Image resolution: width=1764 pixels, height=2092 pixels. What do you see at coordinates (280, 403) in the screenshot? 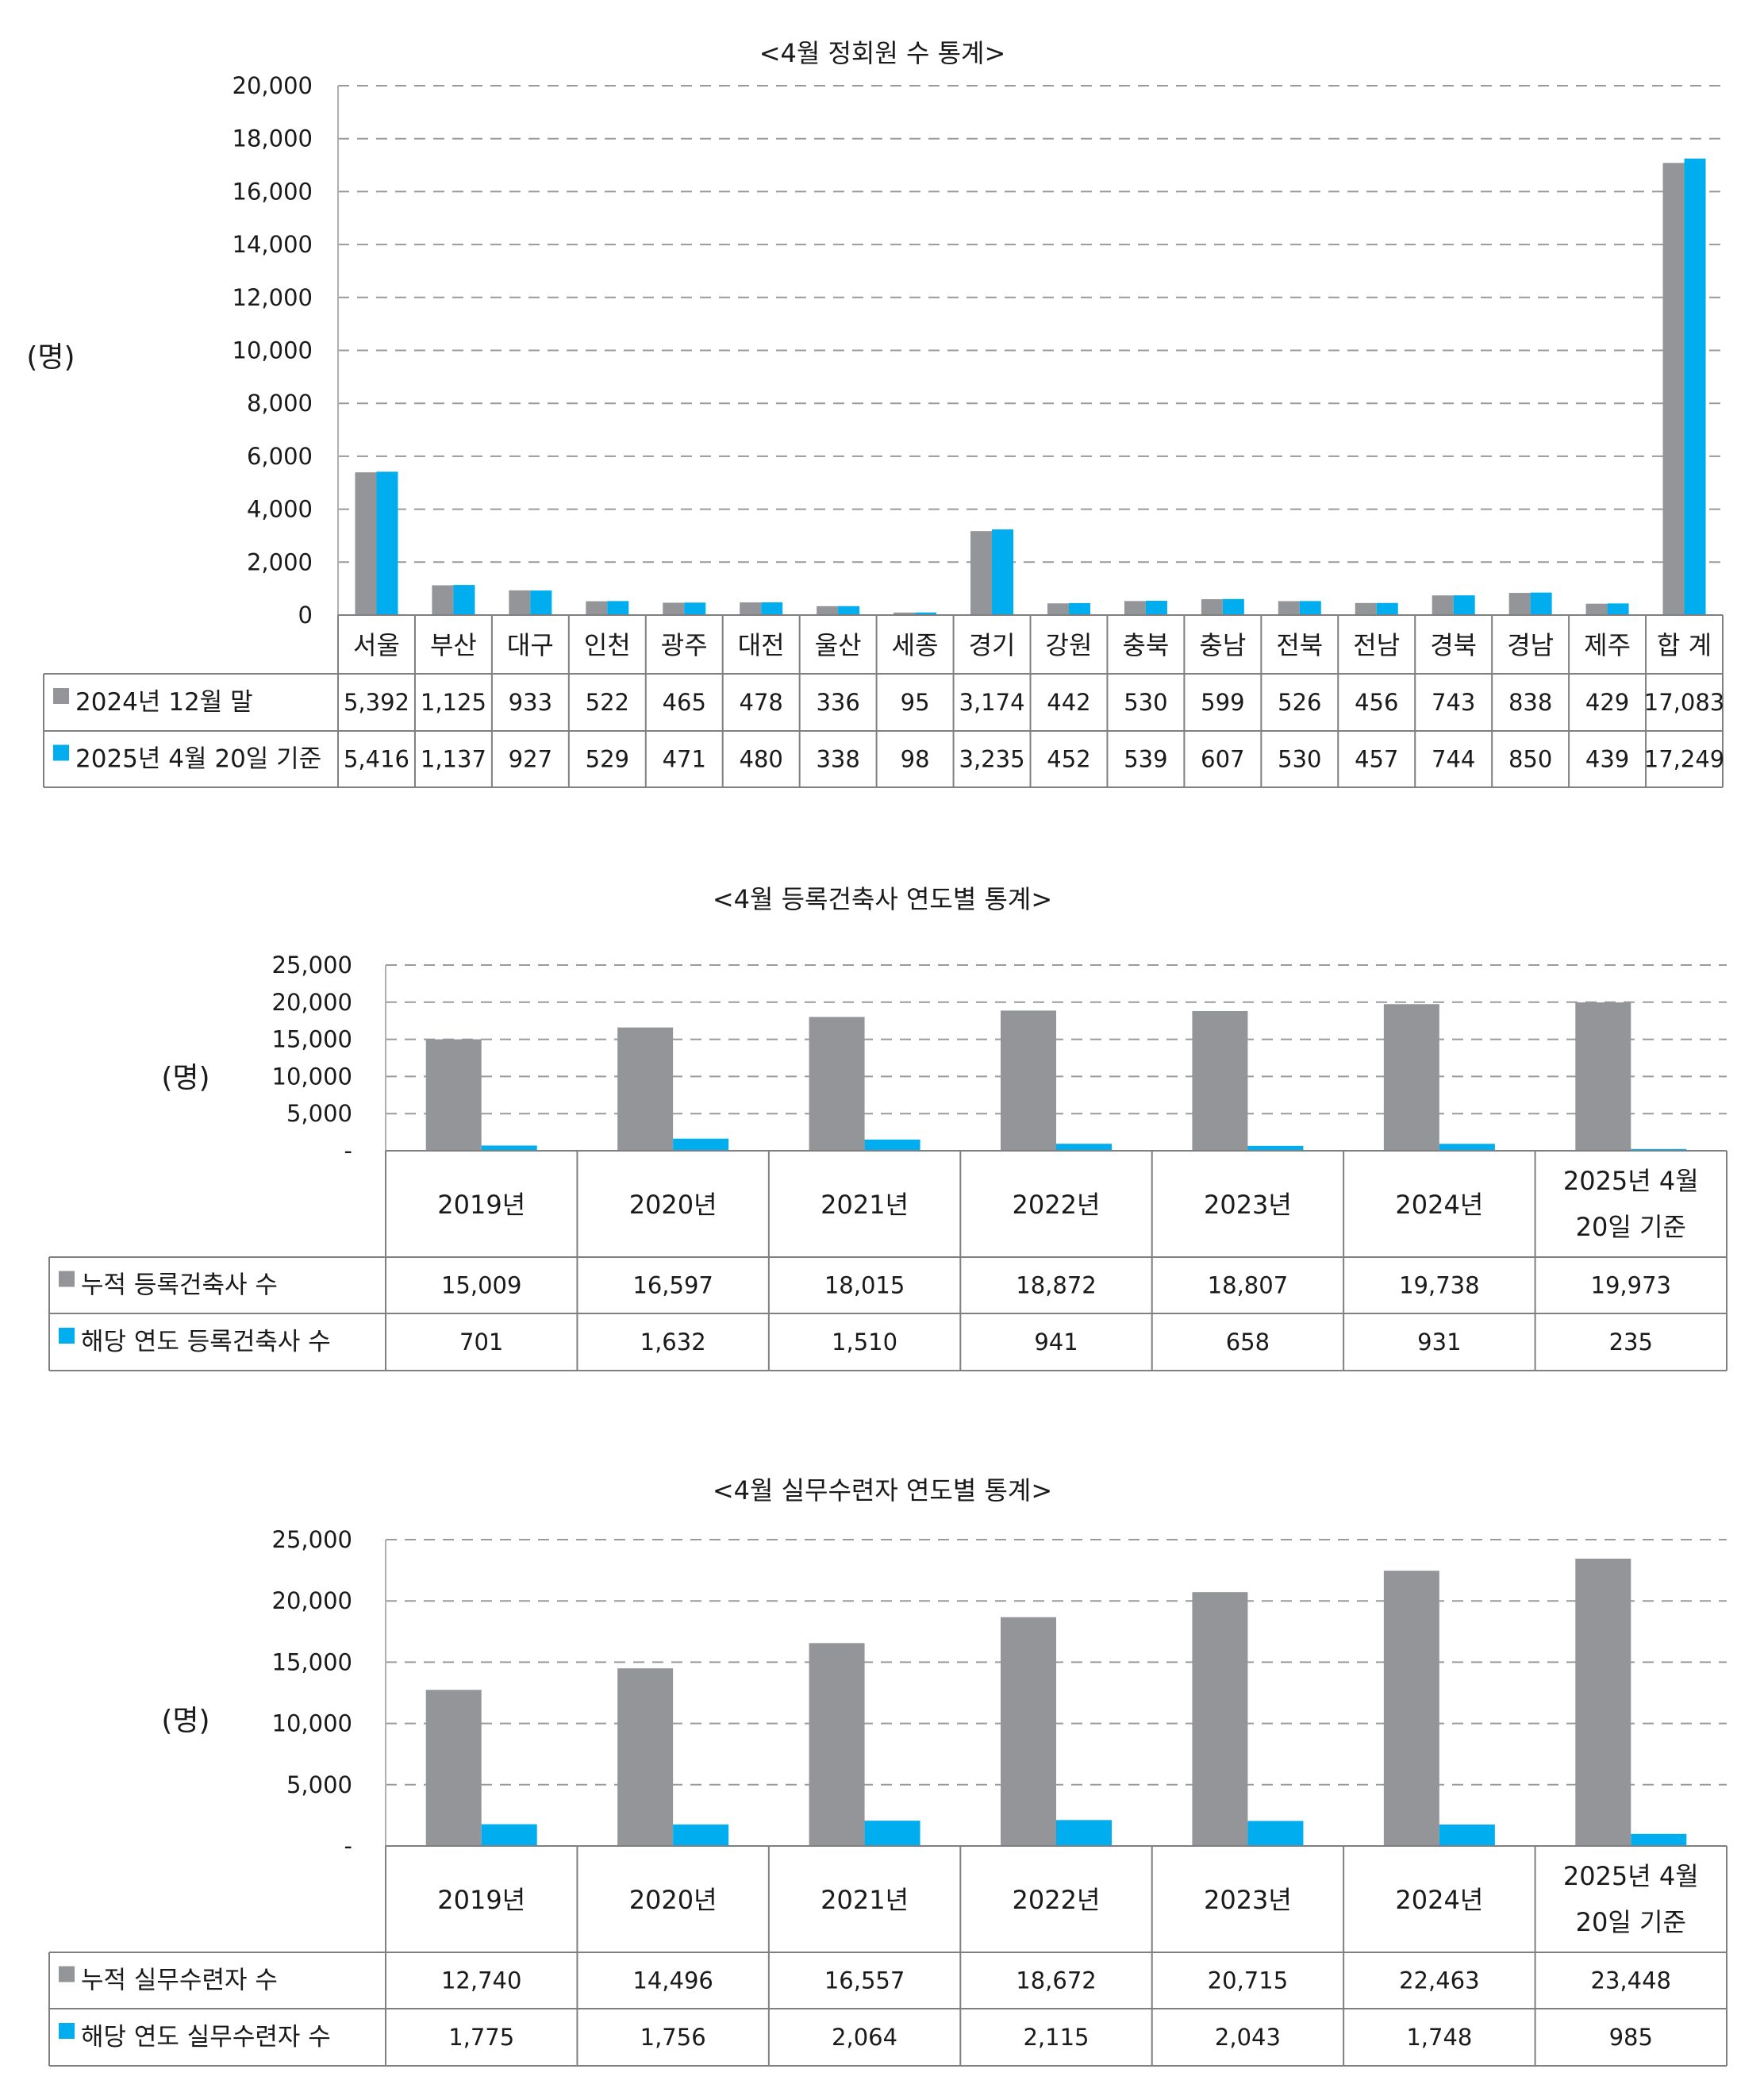
I see `y-tick-label: 8,000` at bounding box center [280, 403].